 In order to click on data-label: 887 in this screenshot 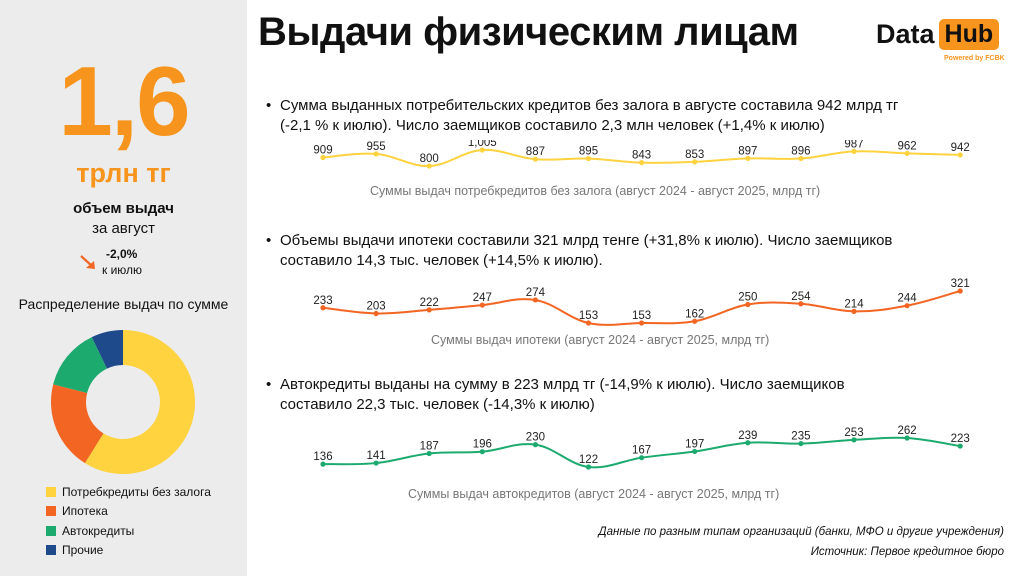, I will do `click(535, 152)`.